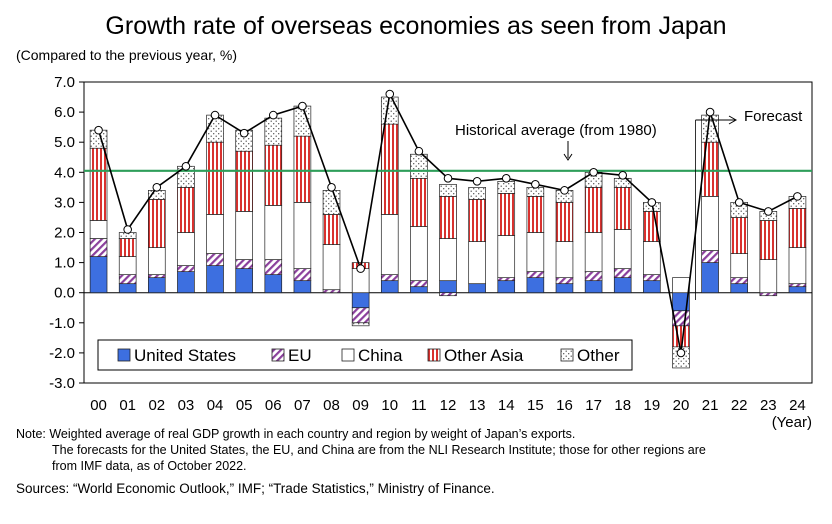 This screenshot has width=832, height=524. I want to click on forecast-label: Forecast, so click(773, 116).